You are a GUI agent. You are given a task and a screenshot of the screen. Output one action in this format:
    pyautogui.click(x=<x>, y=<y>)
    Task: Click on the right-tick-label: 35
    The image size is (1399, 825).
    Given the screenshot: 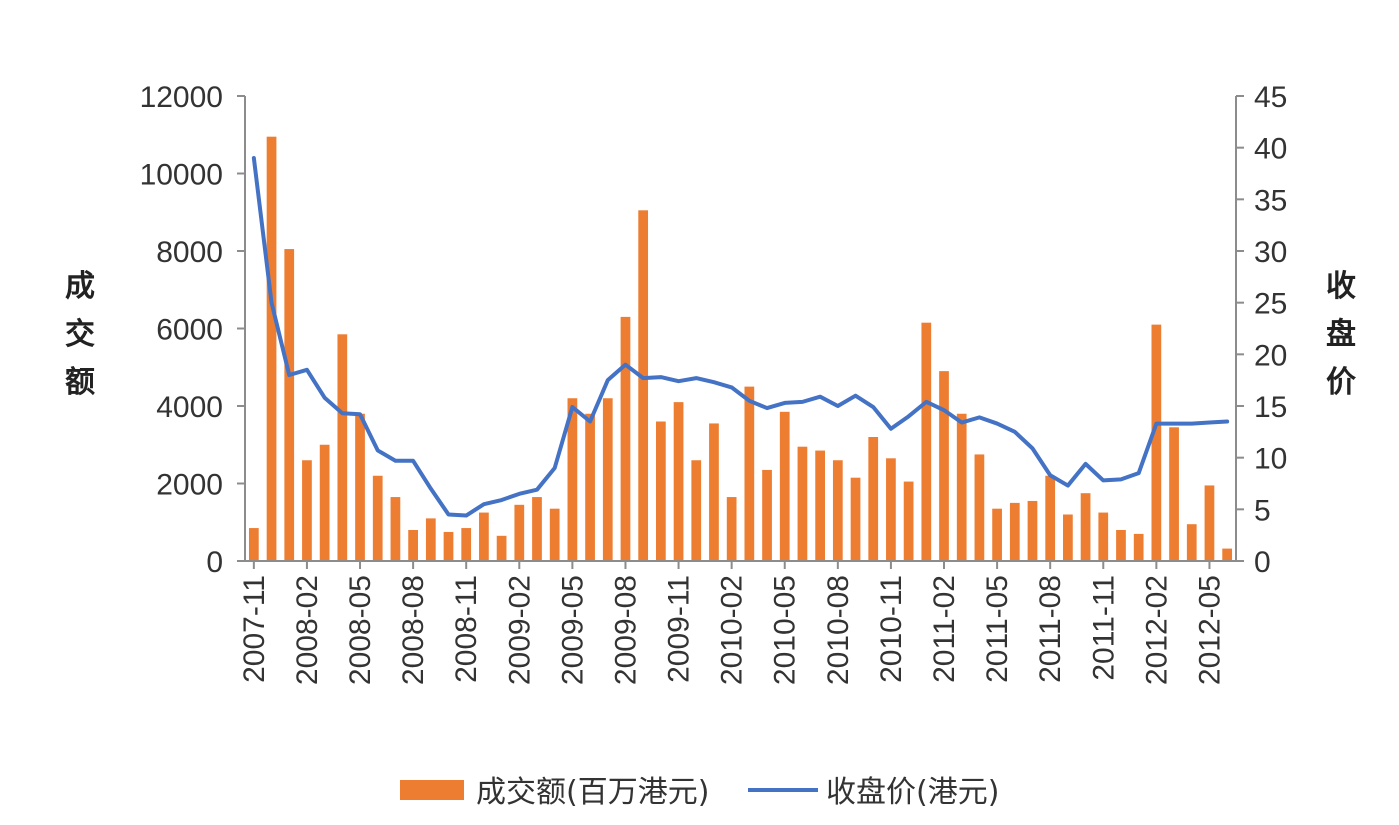 What is the action you would take?
    pyautogui.click(x=1270, y=200)
    